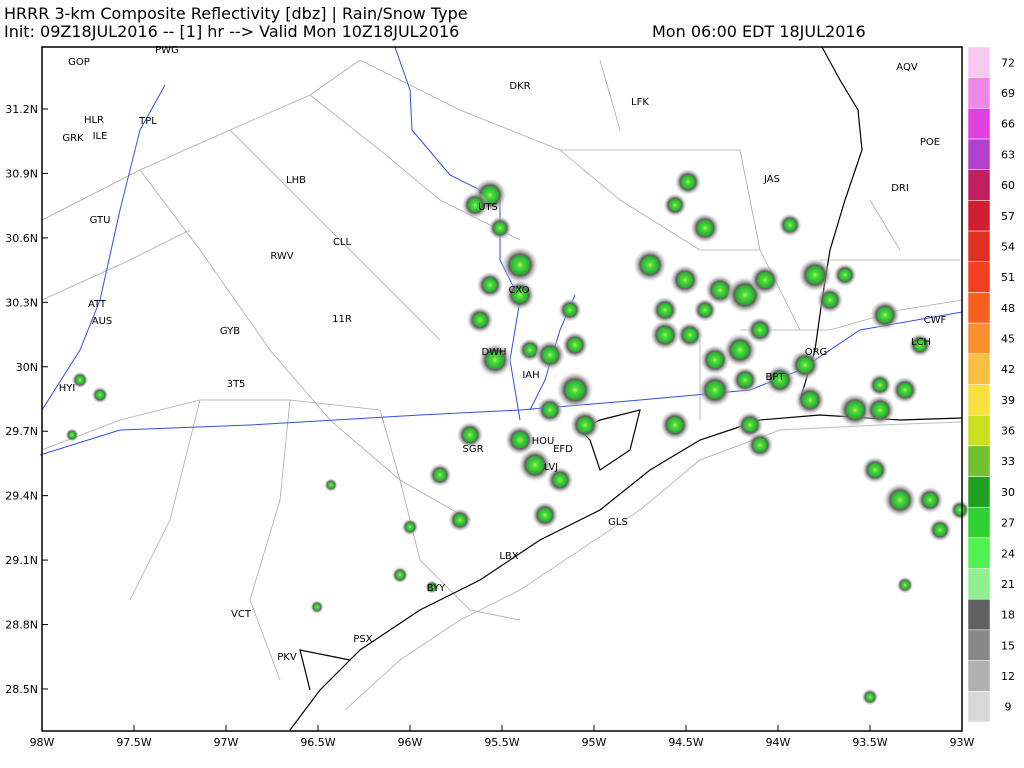 The width and height of the screenshot is (1024, 768). Describe the element at coordinates (488, 207) in the screenshot. I see `station-label: UTS` at that location.